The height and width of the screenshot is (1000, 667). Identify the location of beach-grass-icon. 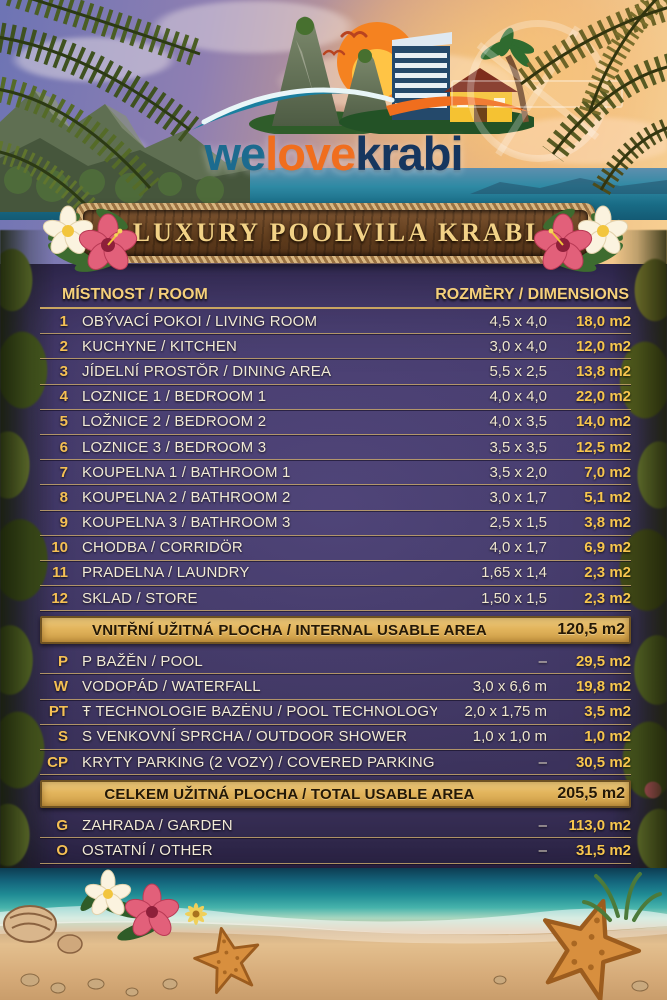
(622, 897).